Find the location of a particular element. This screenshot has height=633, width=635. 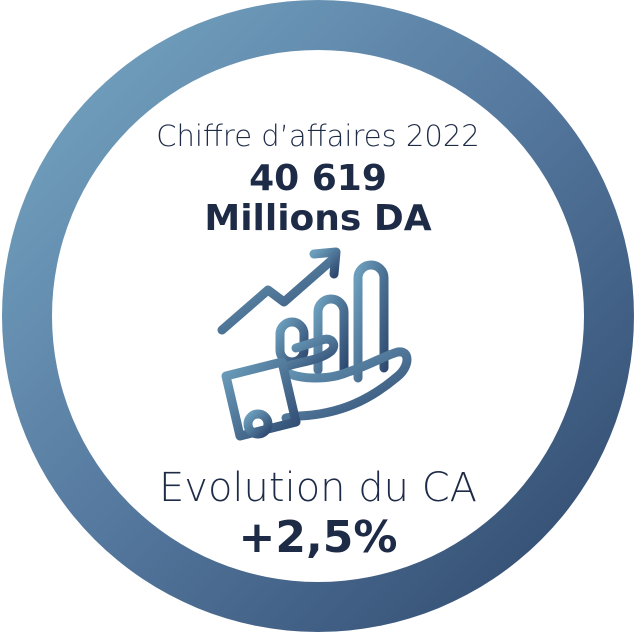

cuff is located at coordinates (261, 399).